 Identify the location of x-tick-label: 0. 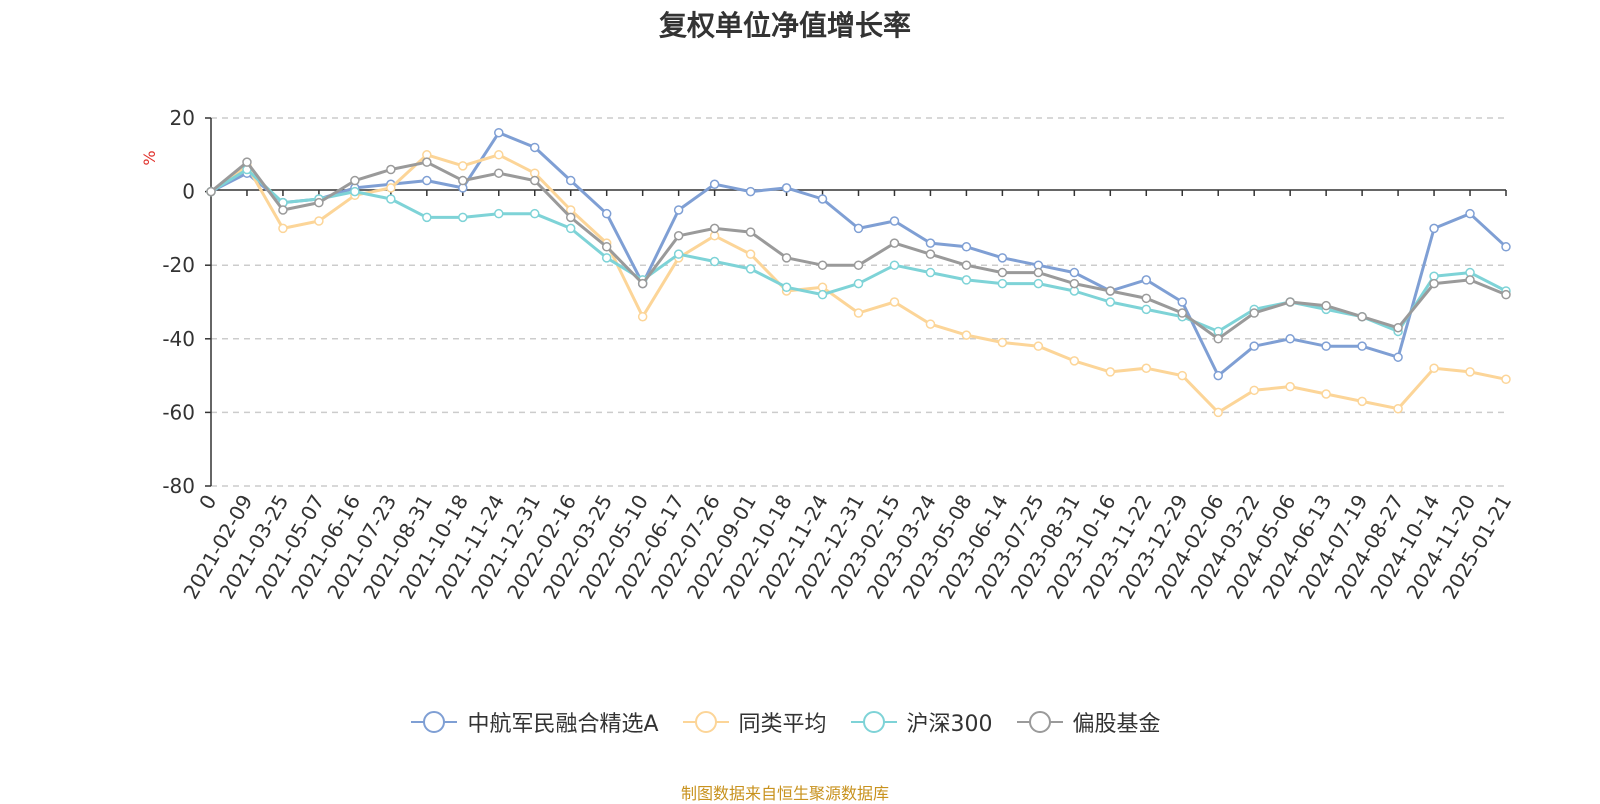
(207, 502).